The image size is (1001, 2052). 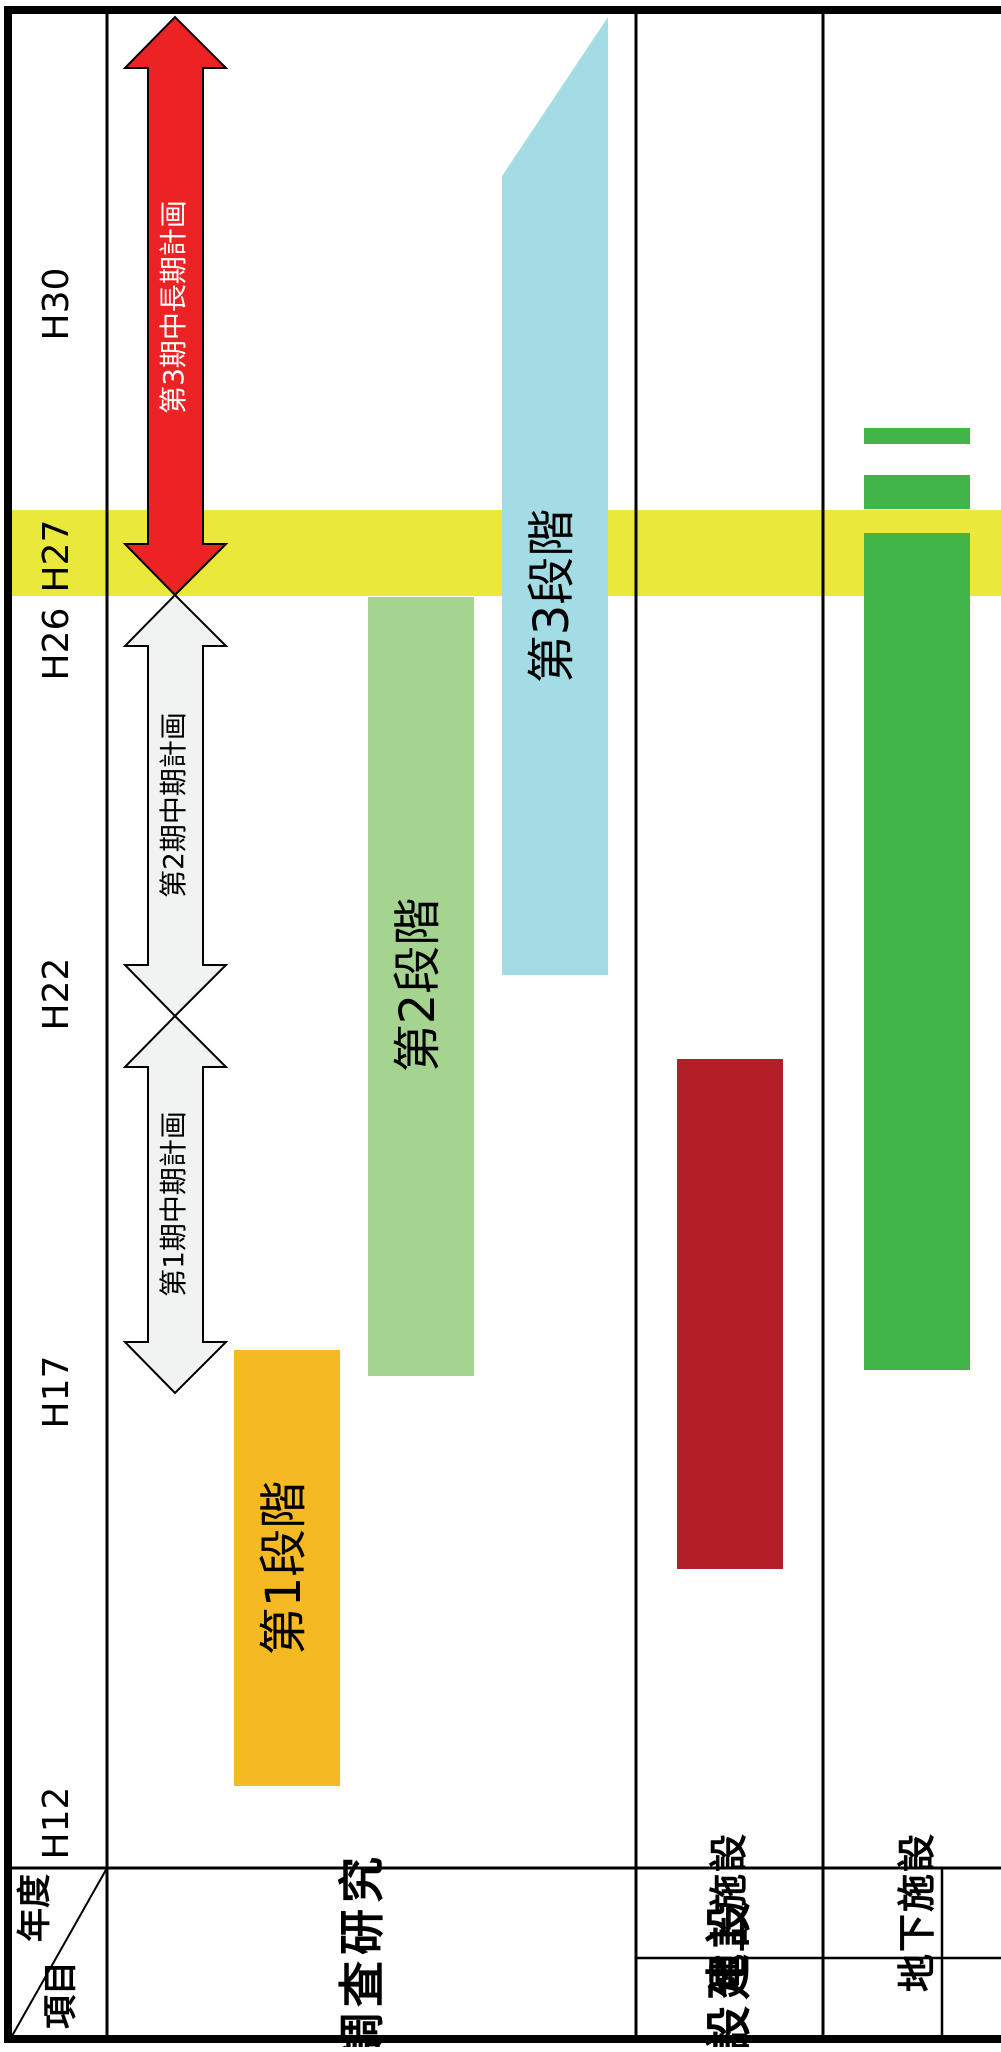 What do you see at coordinates (729, 1912) in the screenshot?
I see `row-header-surface: 地上施設` at bounding box center [729, 1912].